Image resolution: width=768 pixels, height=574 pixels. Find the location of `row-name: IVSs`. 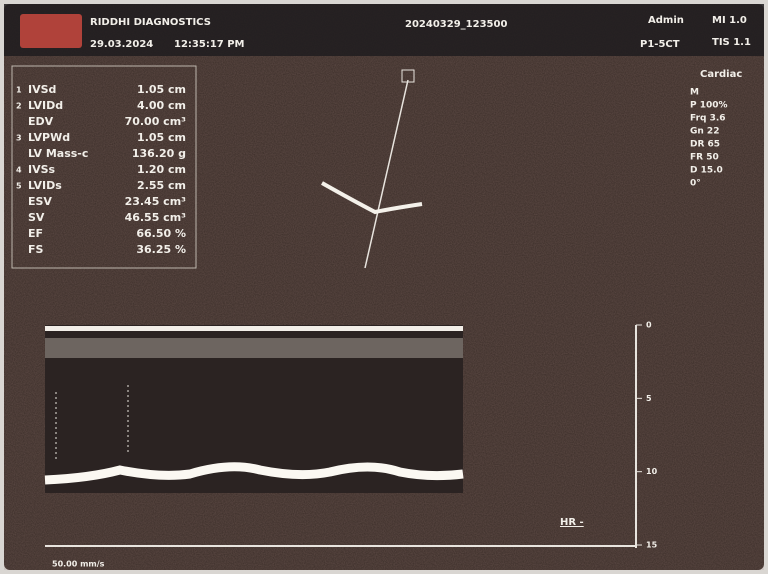

row-name: IVSs is located at coordinates (42, 169).